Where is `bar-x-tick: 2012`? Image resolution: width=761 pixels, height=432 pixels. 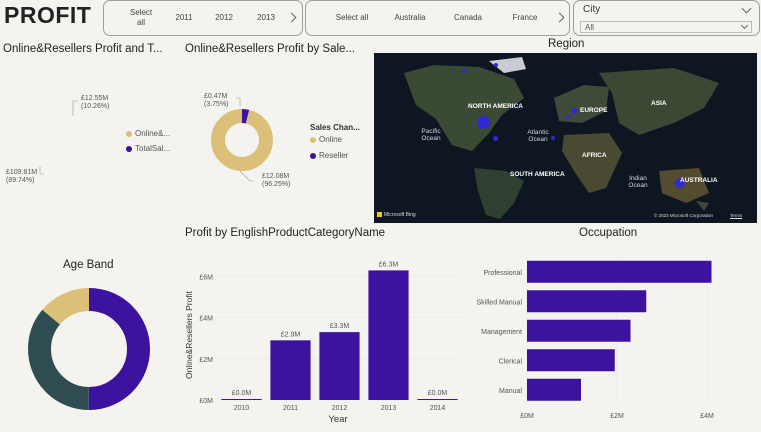
bar-x-tick: 2012 is located at coordinates (340, 408).